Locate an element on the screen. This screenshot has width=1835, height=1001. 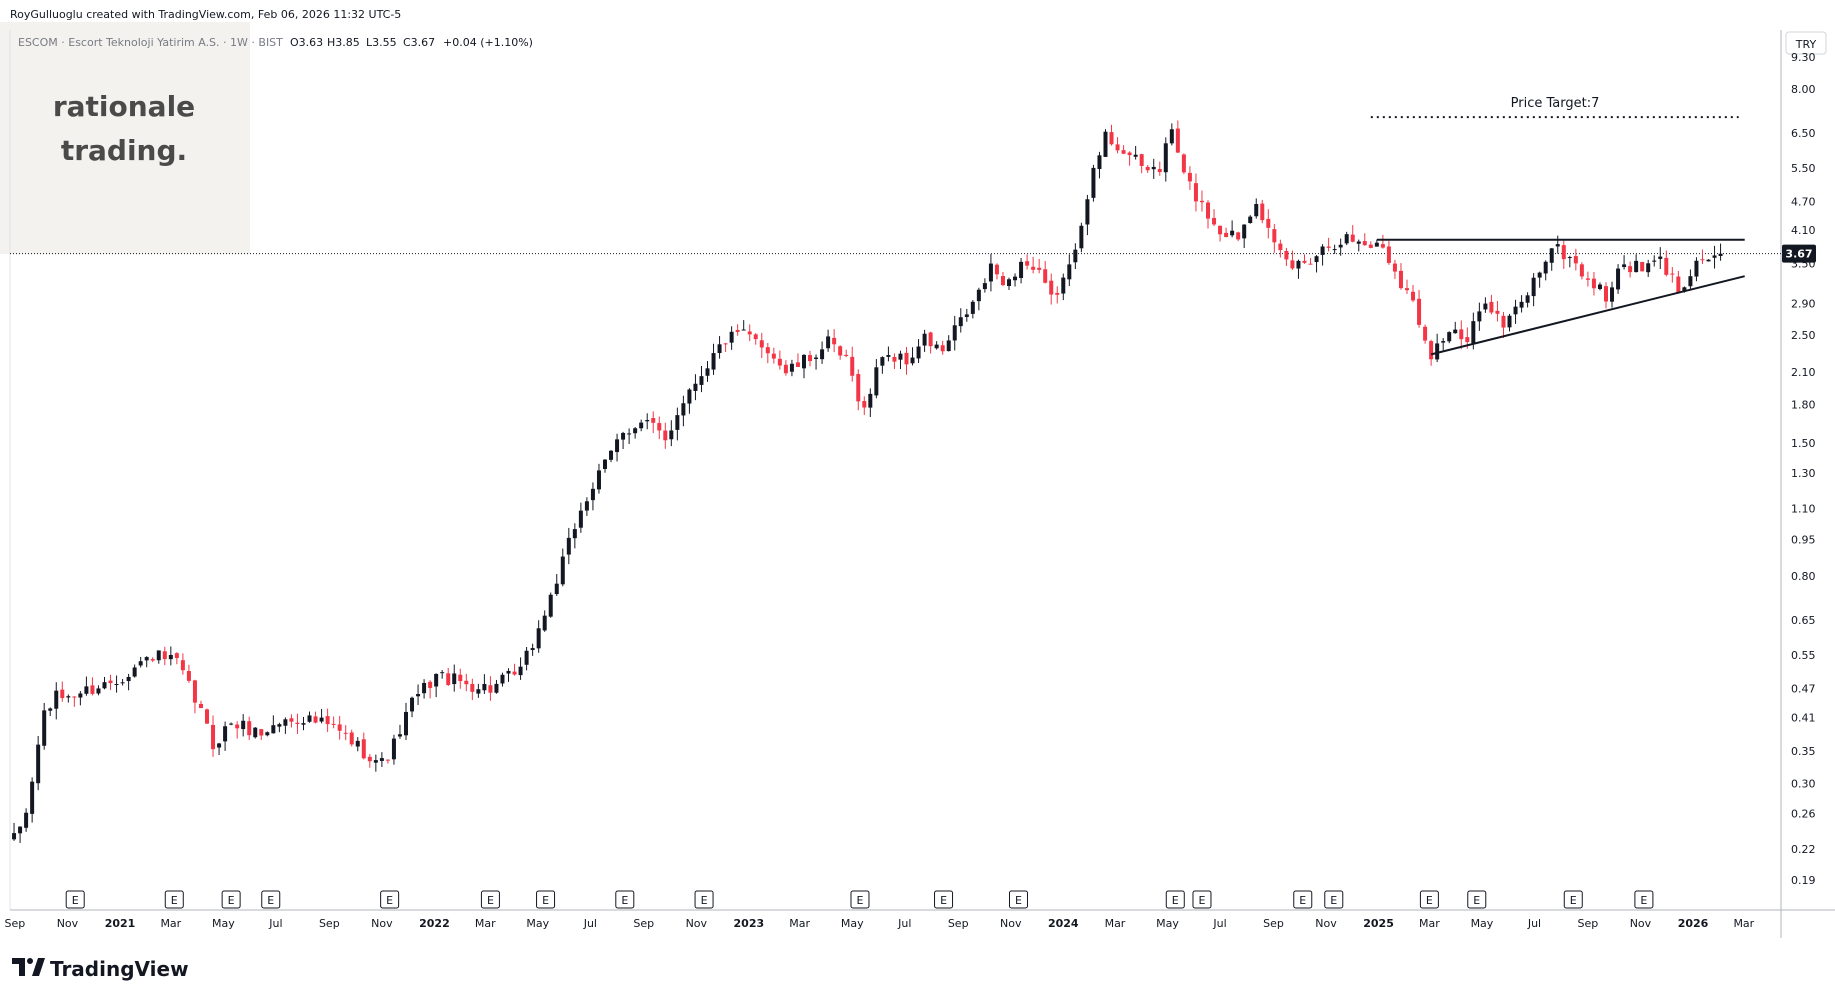
price-target-label: Price Target:7 is located at coordinates (1555, 103).